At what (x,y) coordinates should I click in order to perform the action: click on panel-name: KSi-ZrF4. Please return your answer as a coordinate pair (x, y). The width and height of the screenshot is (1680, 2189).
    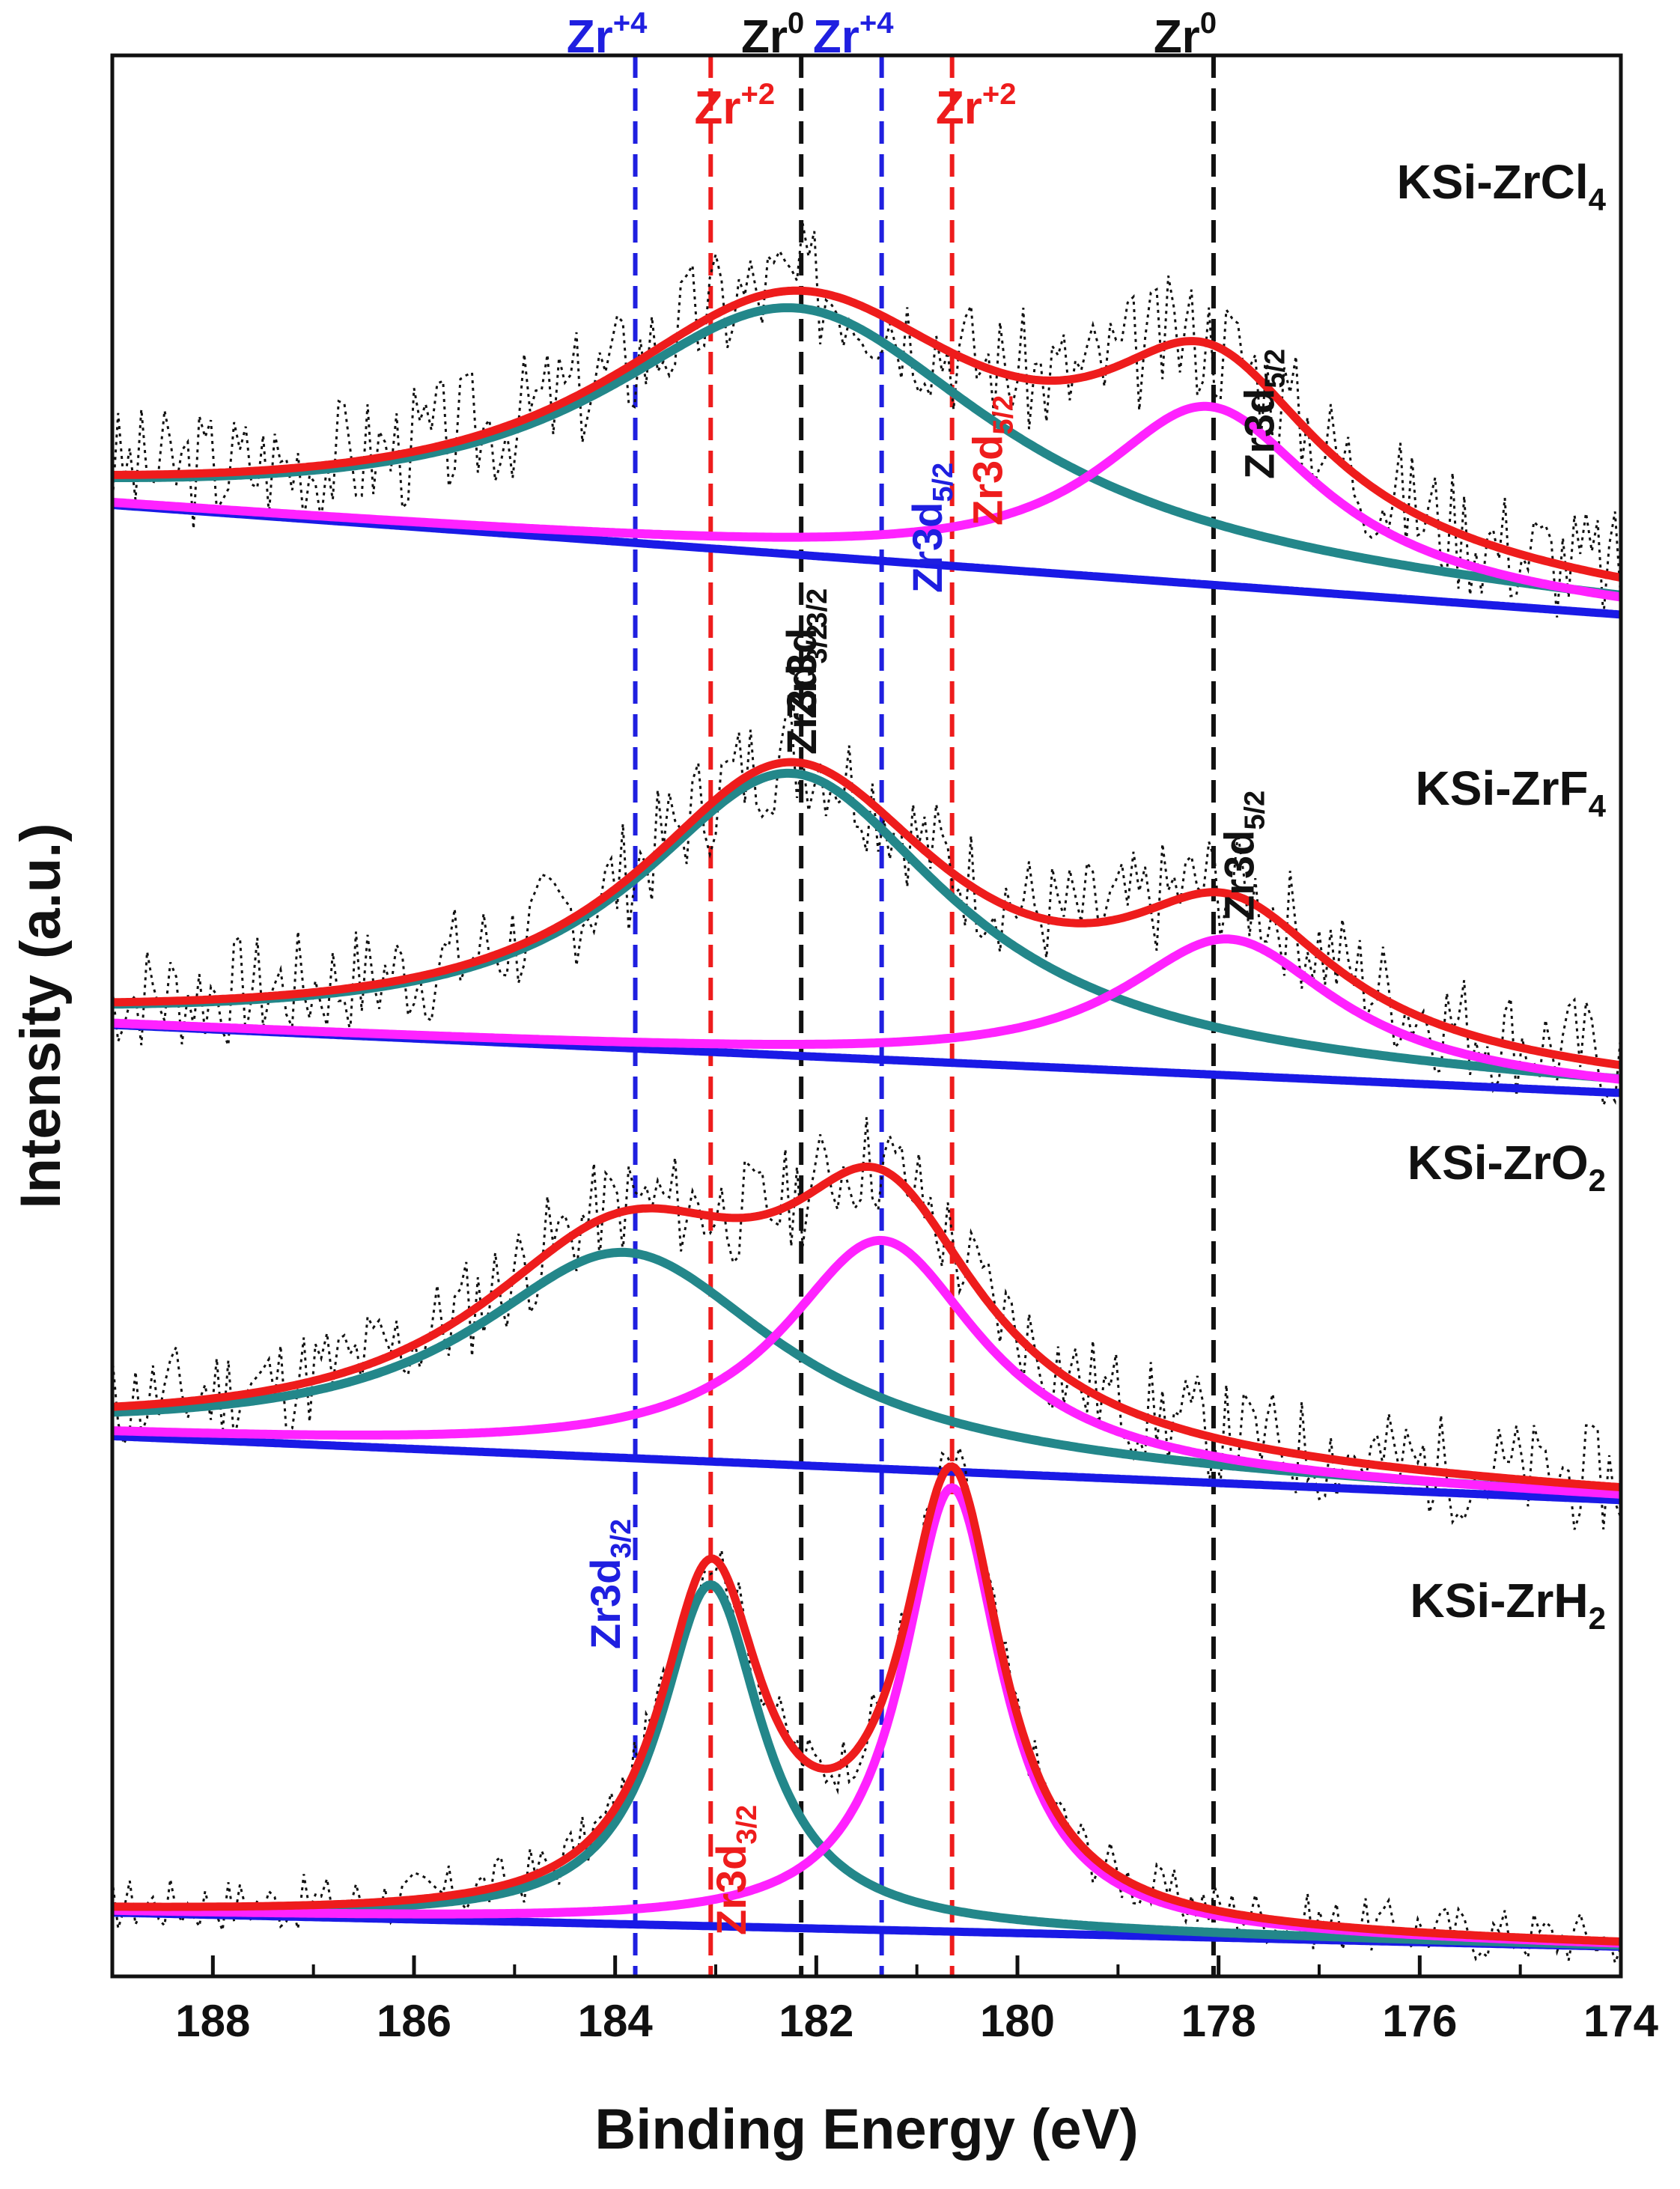
    Looking at the image, I should click on (1511, 792).